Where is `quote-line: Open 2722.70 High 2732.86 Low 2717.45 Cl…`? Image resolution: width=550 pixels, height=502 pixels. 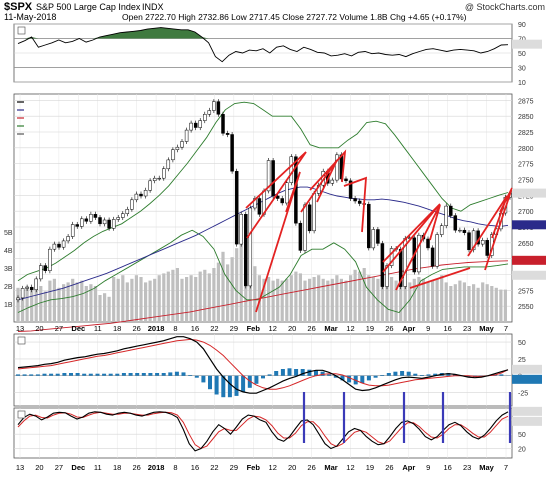
quote-line: Open 2722.70 High 2732.86 Low 2717.45 Cl… is located at coordinates (294, 17).